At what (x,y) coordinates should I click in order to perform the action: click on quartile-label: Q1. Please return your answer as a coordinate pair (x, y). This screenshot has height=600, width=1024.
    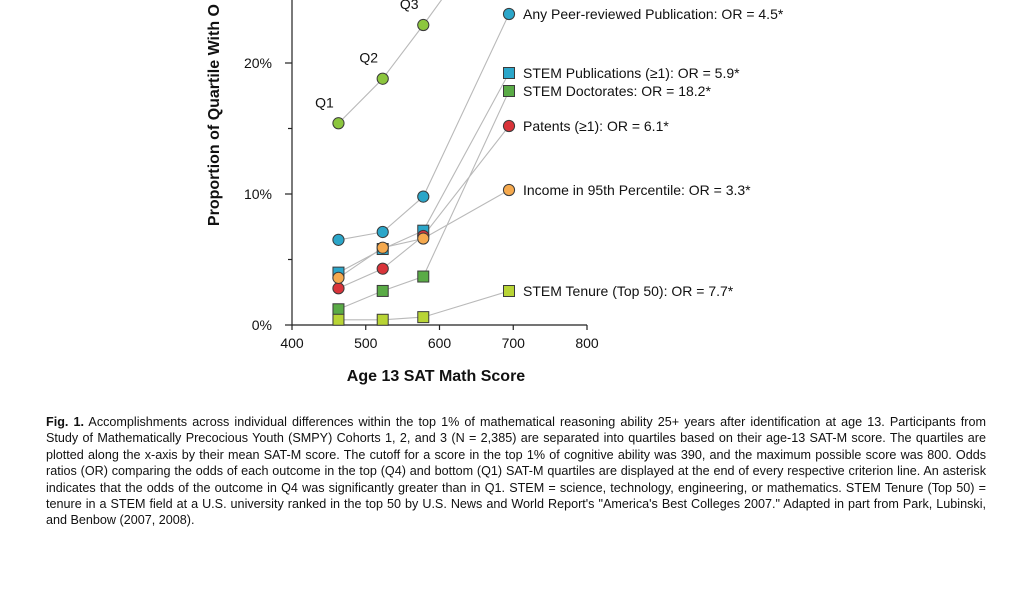
    Looking at the image, I should click on (324, 102).